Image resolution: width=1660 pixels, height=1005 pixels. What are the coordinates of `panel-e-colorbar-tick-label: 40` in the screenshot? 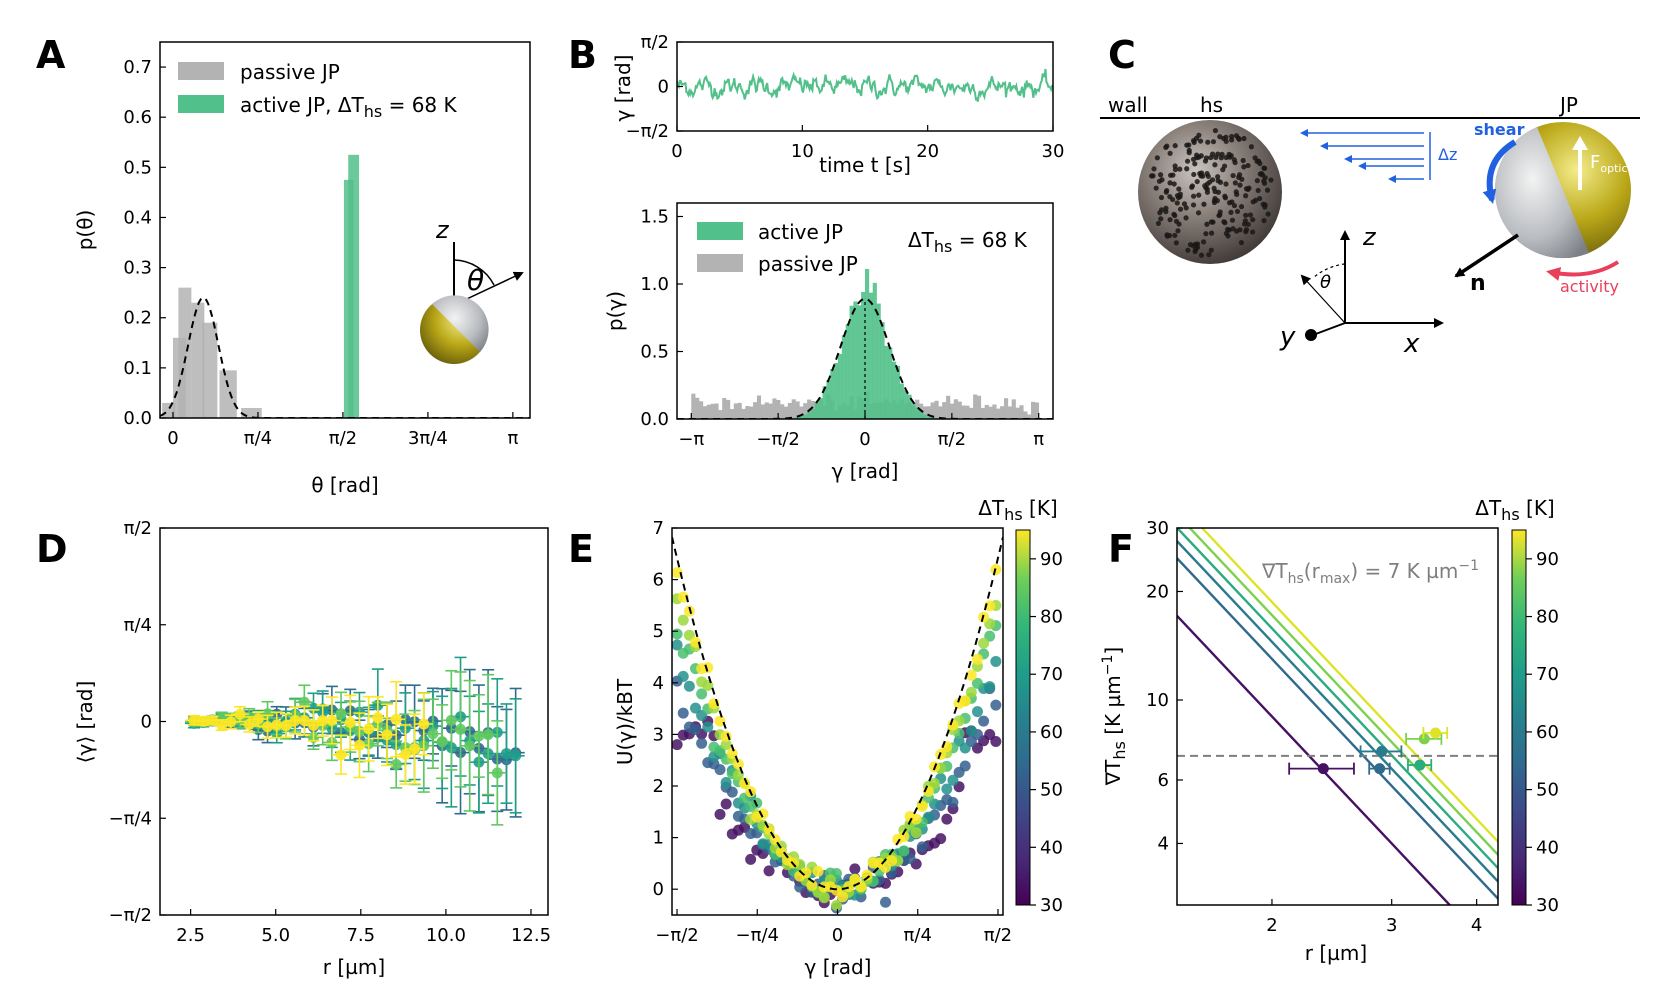 It's located at (1051, 847).